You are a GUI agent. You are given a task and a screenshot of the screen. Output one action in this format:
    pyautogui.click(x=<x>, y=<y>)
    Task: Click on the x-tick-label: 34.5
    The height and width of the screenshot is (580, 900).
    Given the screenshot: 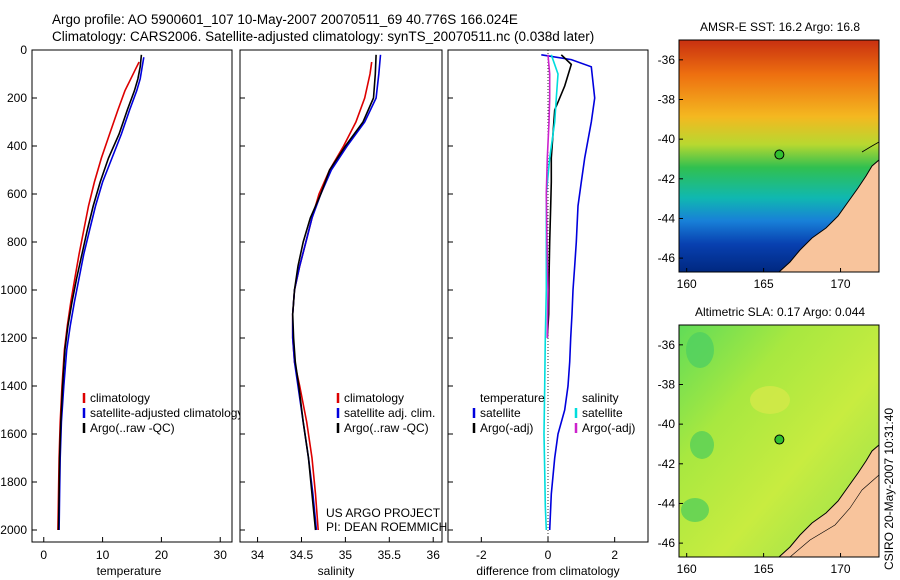 What is the action you would take?
    pyautogui.click(x=302, y=555)
    